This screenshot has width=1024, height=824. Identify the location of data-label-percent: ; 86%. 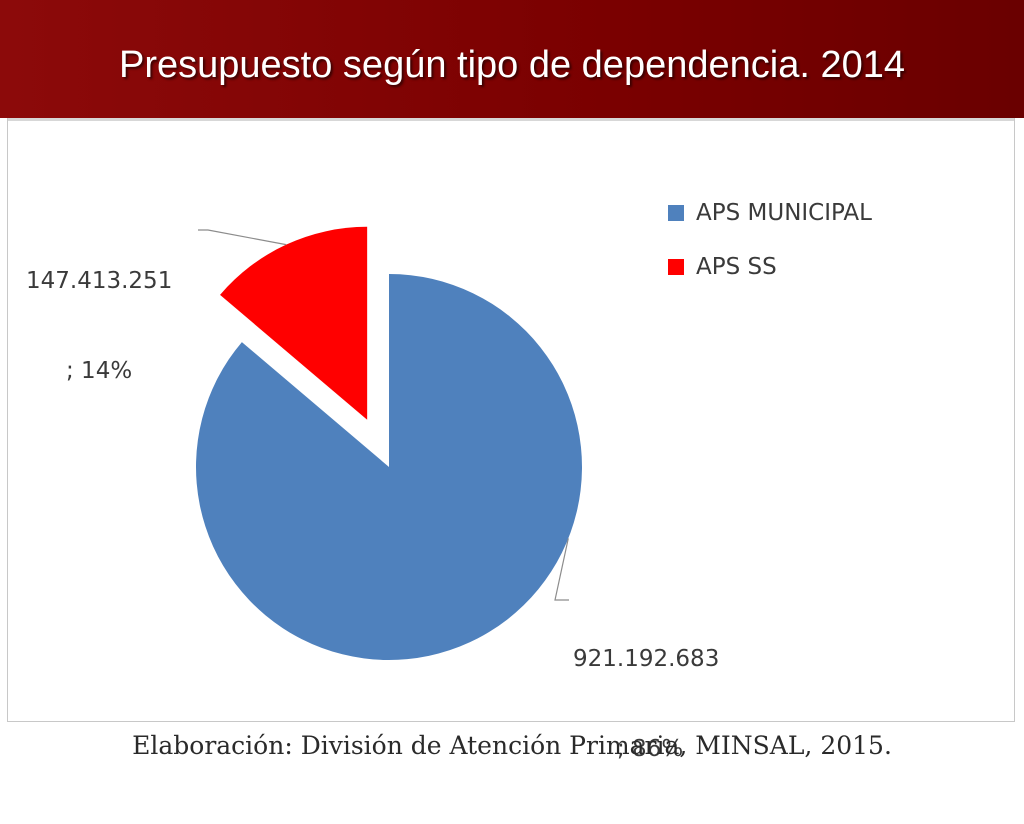
(650, 749).